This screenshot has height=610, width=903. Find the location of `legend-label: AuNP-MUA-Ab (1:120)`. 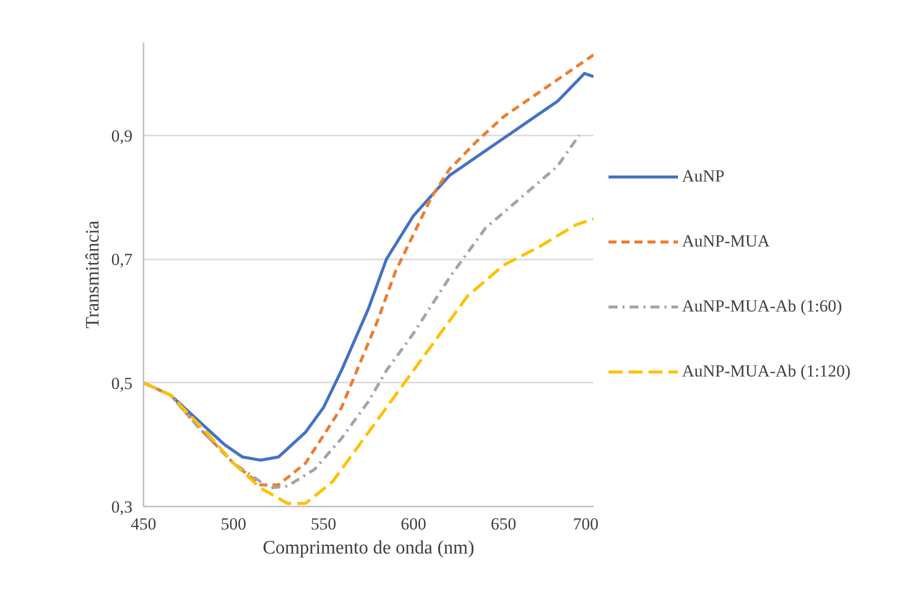

legend-label: AuNP-MUA-Ab (1:120) is located at coordinates (766, 372).